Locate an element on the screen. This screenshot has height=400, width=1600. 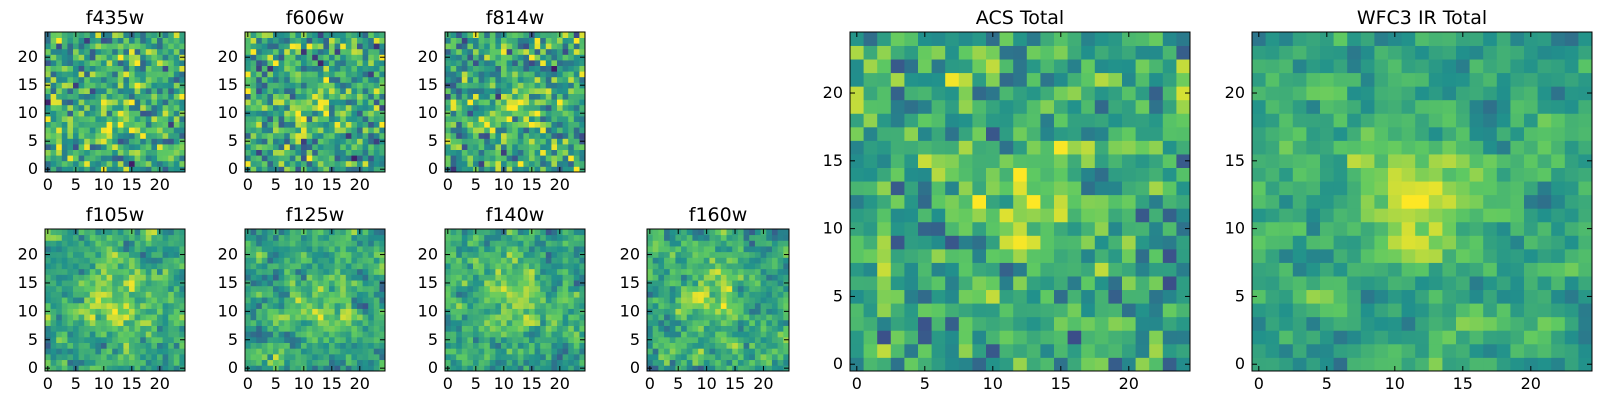
x-tick-label: 5 is located at coordinates (678, 383).